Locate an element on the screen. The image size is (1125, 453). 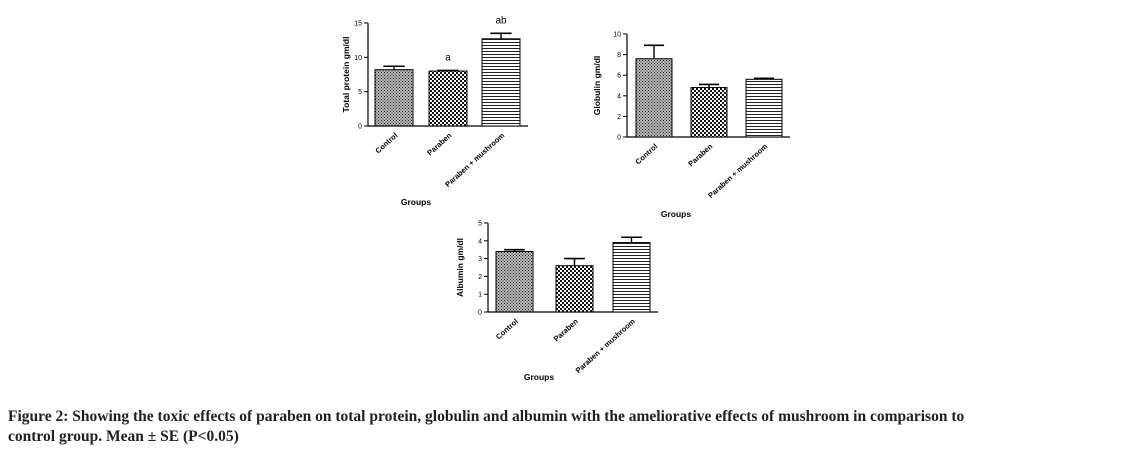
y-tick-label: 3 is located at coordinates (480, 259).